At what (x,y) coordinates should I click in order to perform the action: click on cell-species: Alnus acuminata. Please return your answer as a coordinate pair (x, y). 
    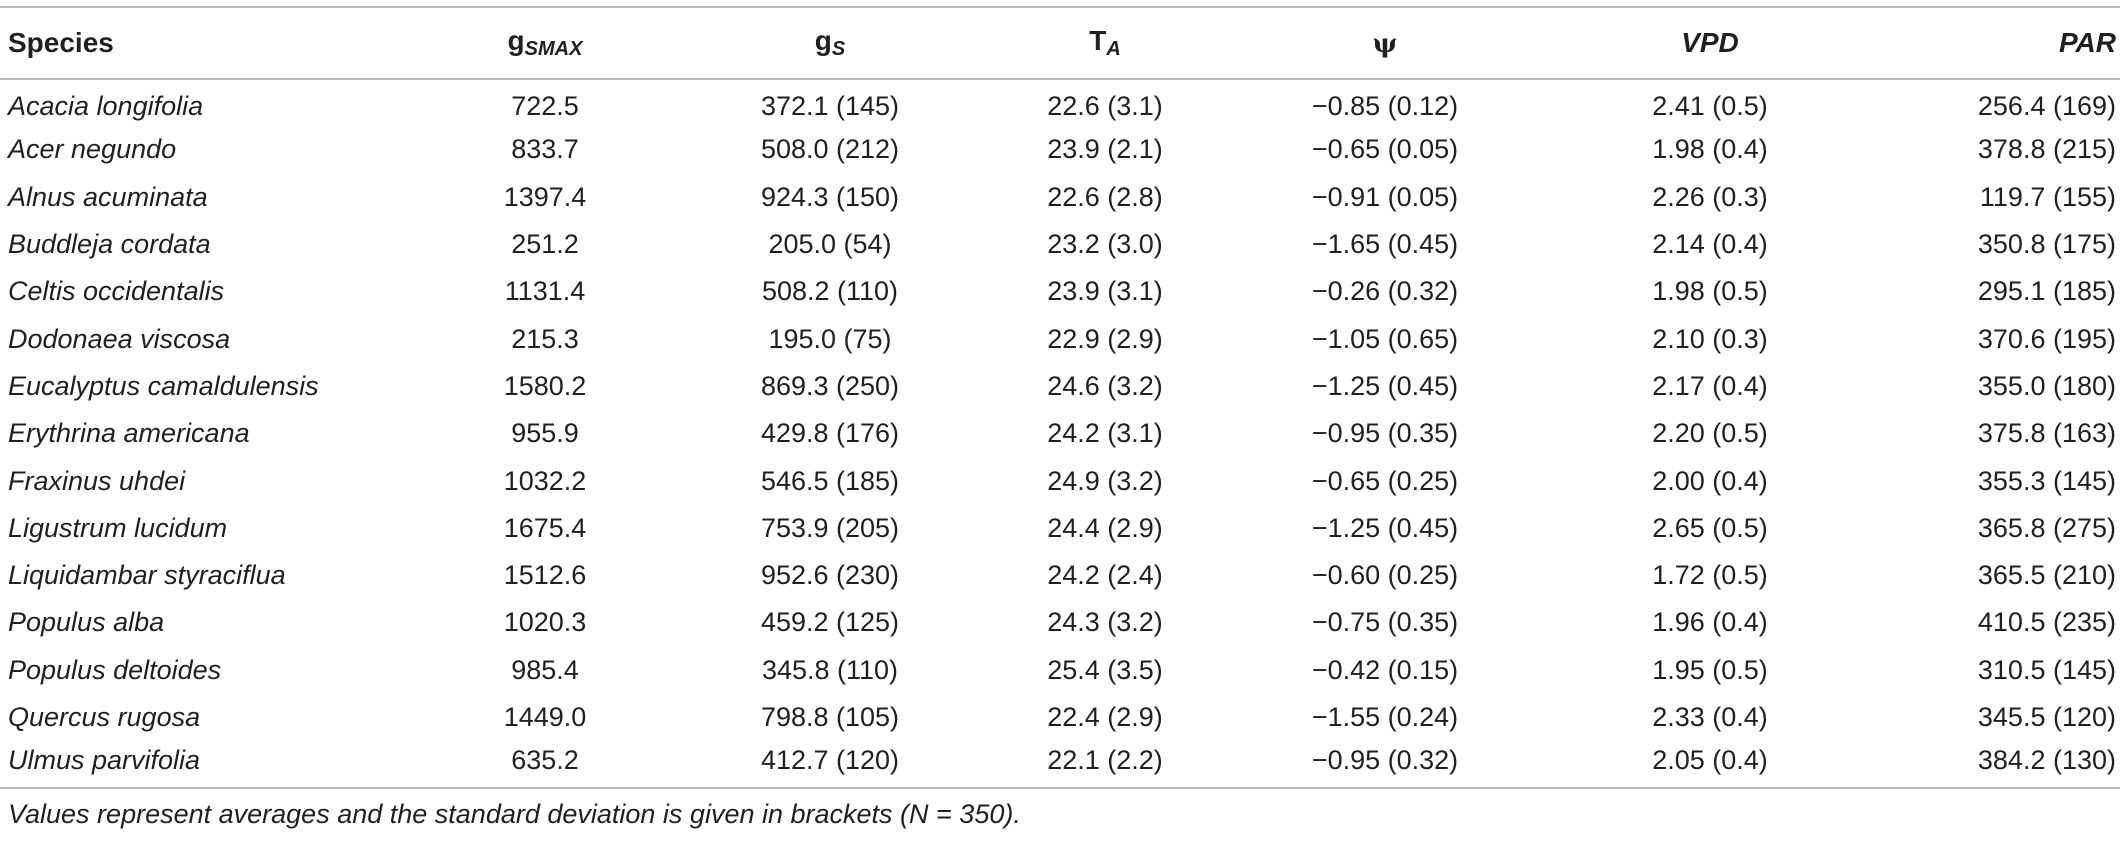
    Looking at the image, I should click on (108, 196).